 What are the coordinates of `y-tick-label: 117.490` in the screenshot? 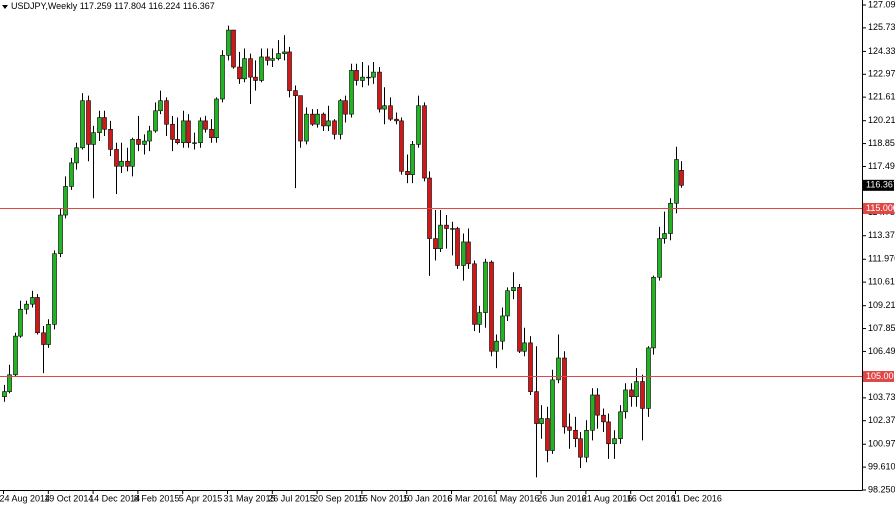 It's located at (881, 166).